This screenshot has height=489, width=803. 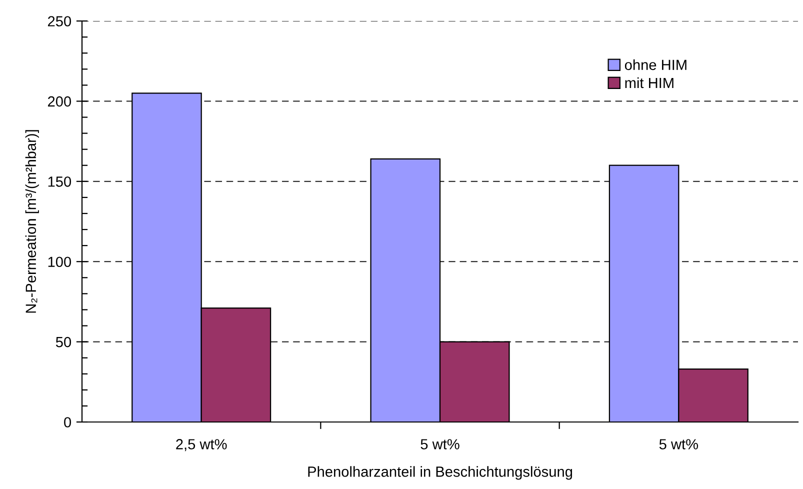 What do you see at coordinates (32, 221) in the screenshot?
I see `y-axis-title: N₂-Permeation [m³/(m²hbar)]` at bounding box center [32, 221].